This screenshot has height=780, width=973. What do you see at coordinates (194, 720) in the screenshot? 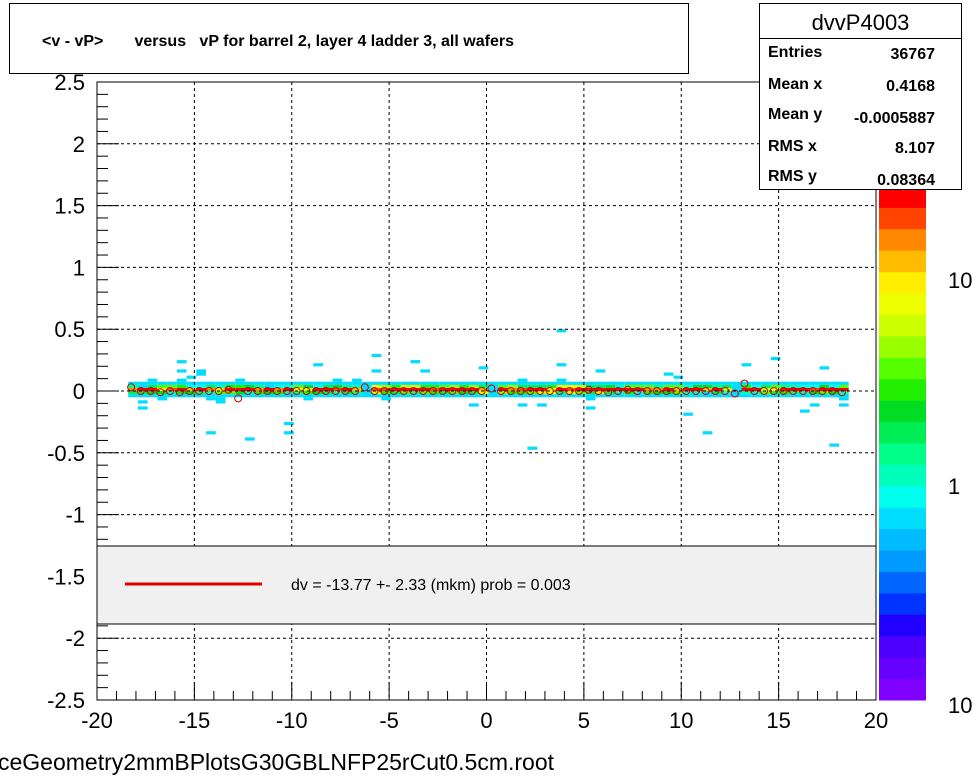
I see `x-tick-label: -15` at bounding box center [194, 720].